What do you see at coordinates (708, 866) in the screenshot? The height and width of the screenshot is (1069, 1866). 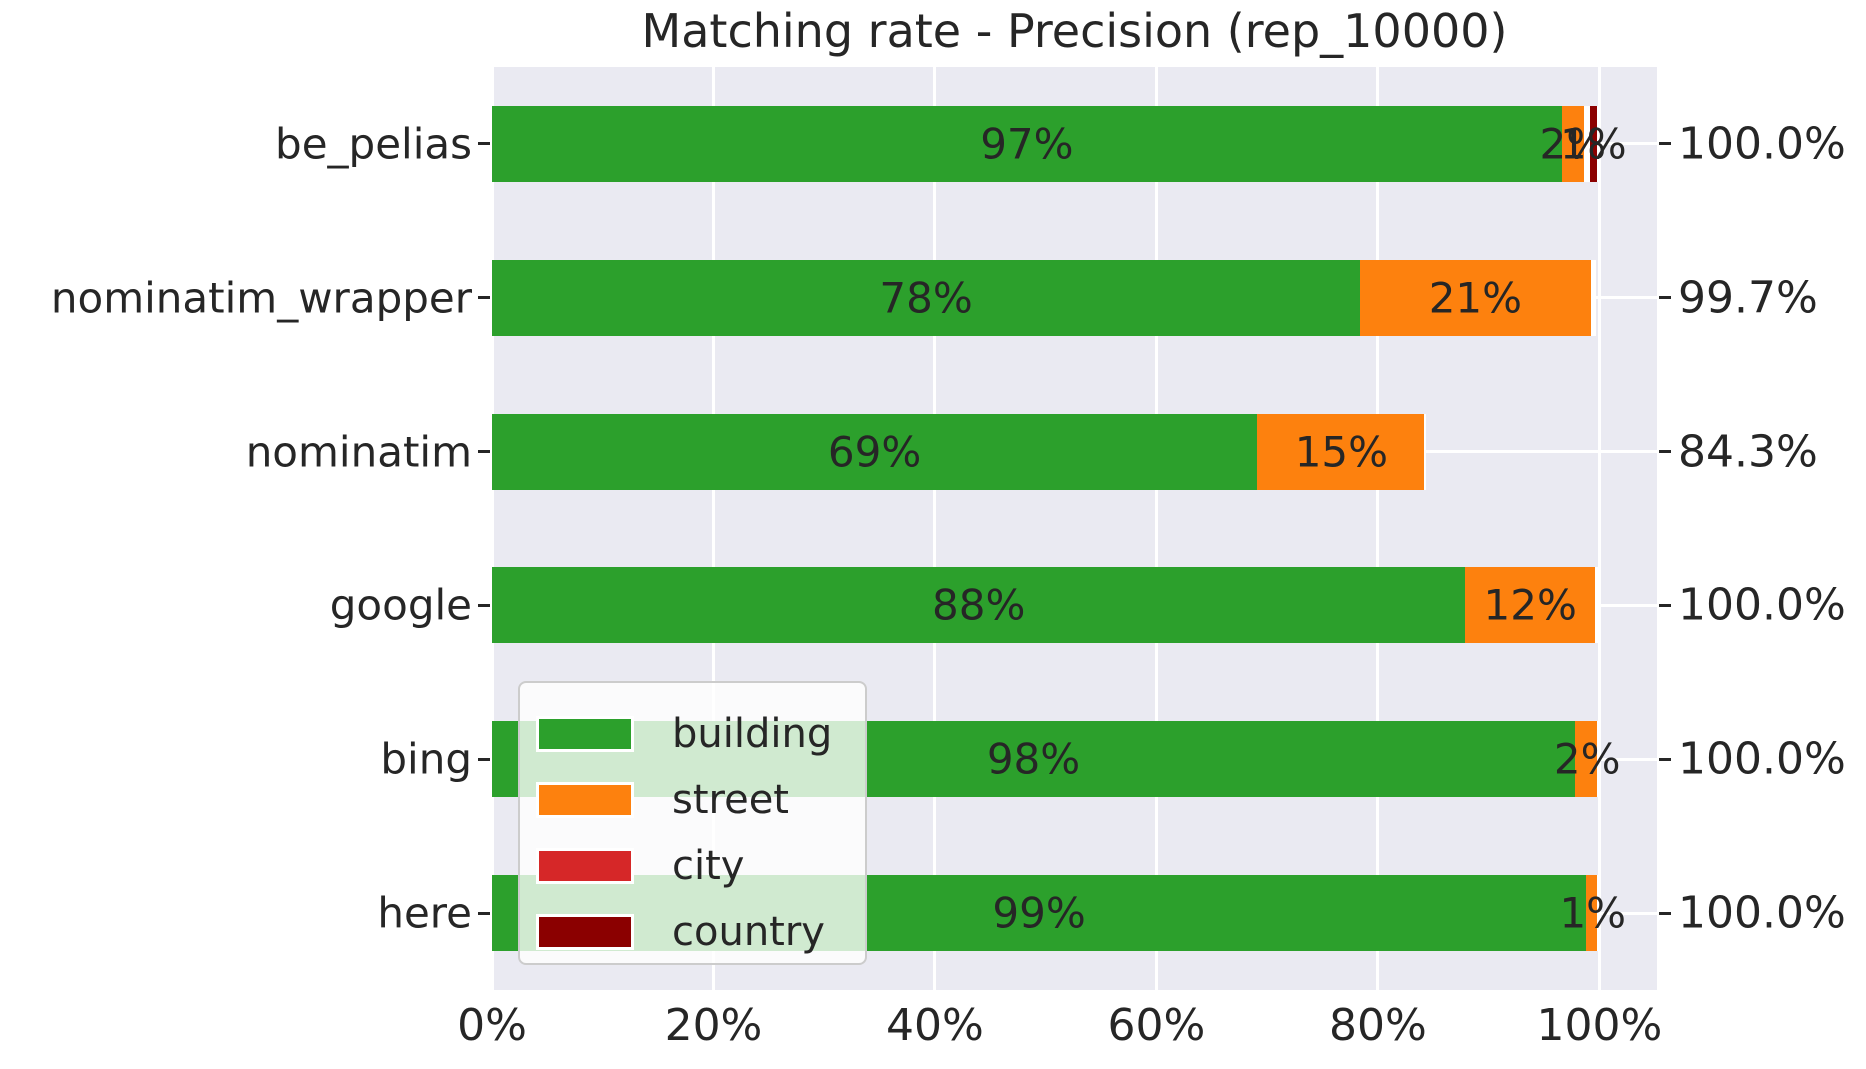 I see `legend-label-city: city` at bounding box center [708, 866].